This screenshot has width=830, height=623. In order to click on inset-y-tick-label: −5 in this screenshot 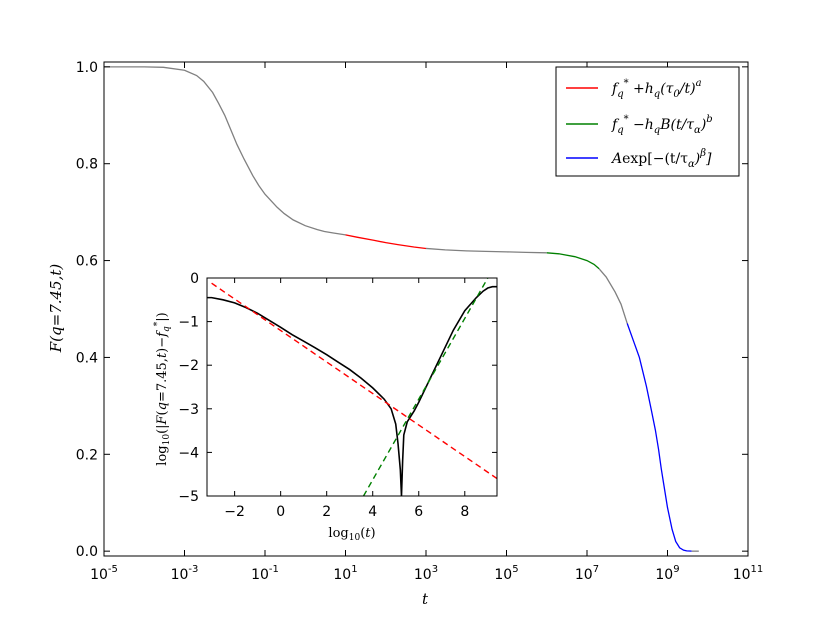, I will do `click(188, 497)`.